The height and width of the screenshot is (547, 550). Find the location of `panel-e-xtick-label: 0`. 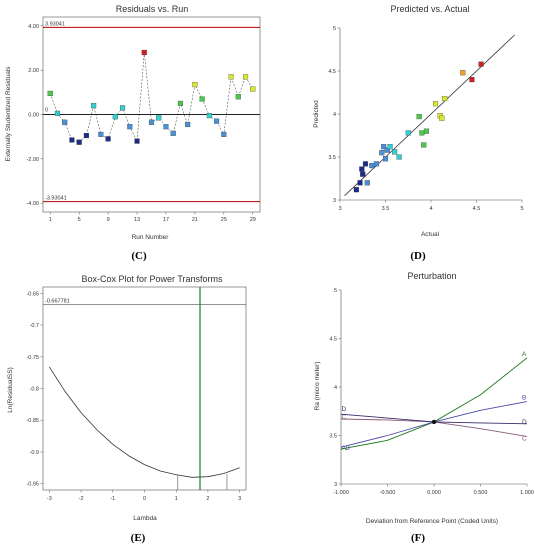

panel-e-xtick-label: 0 is located at coordinates (144, 499).